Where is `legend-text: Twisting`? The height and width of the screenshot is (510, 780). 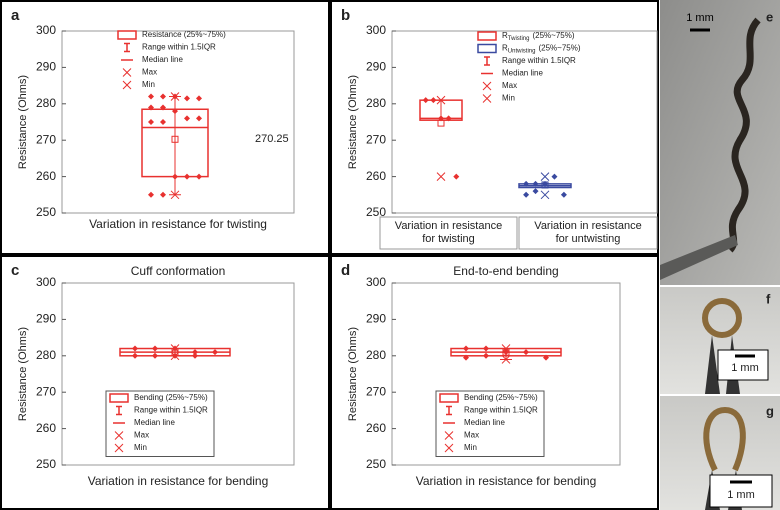 legend-text: Twisting is located at coordinates (519, 39).